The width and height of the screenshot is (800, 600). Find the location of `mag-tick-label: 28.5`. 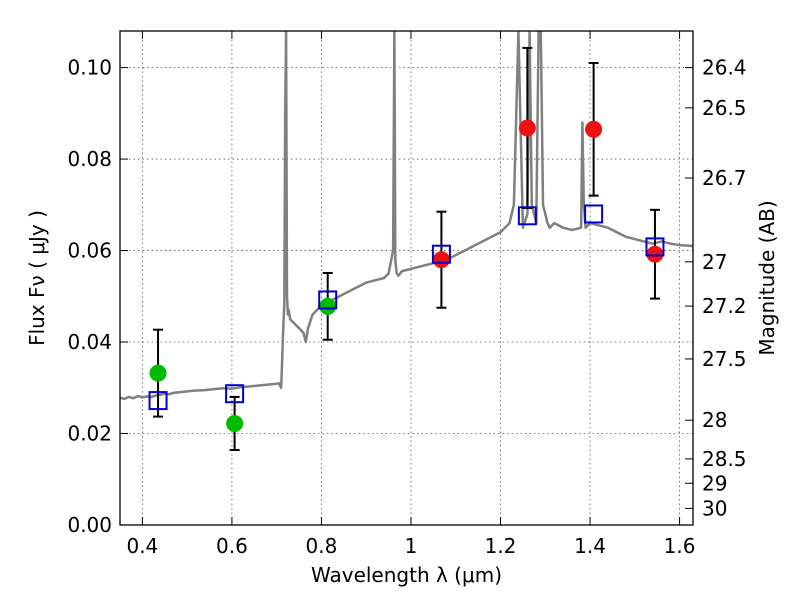

mag-tick-label: 28.5 is located at coordinates (724, 459).